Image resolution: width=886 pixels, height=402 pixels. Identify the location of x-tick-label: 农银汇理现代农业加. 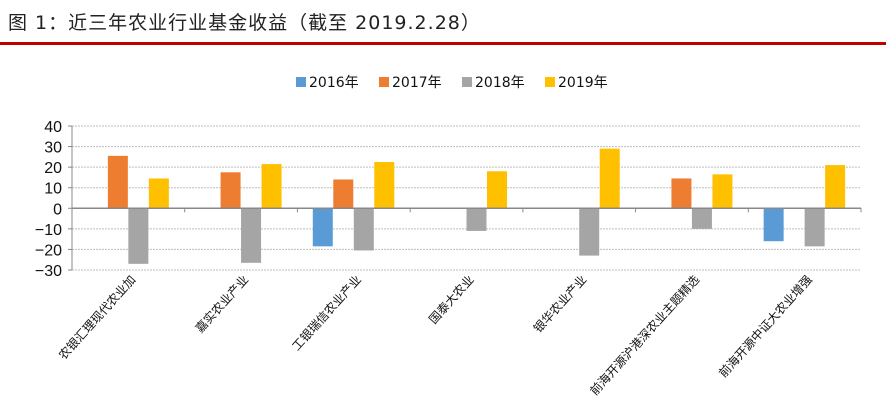
(97, 318).